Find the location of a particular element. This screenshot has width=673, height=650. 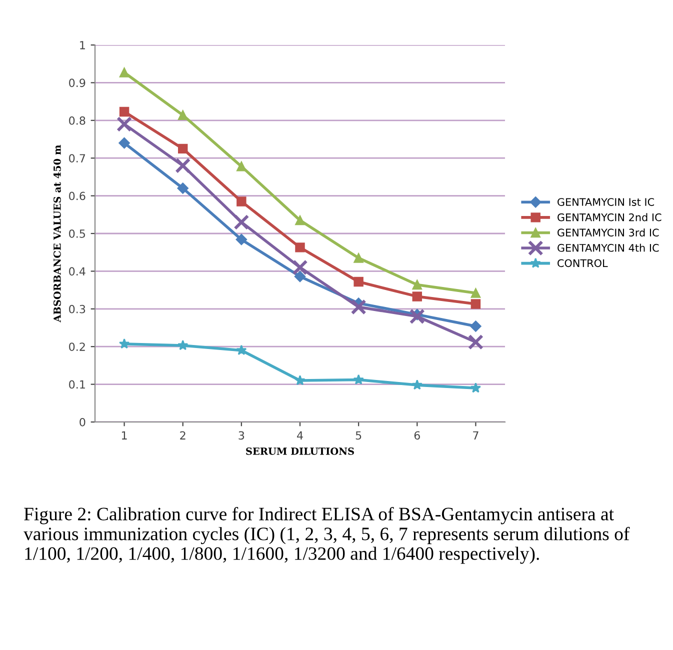

y-tick-label: 0.2 is located at coordinates (77, 346).